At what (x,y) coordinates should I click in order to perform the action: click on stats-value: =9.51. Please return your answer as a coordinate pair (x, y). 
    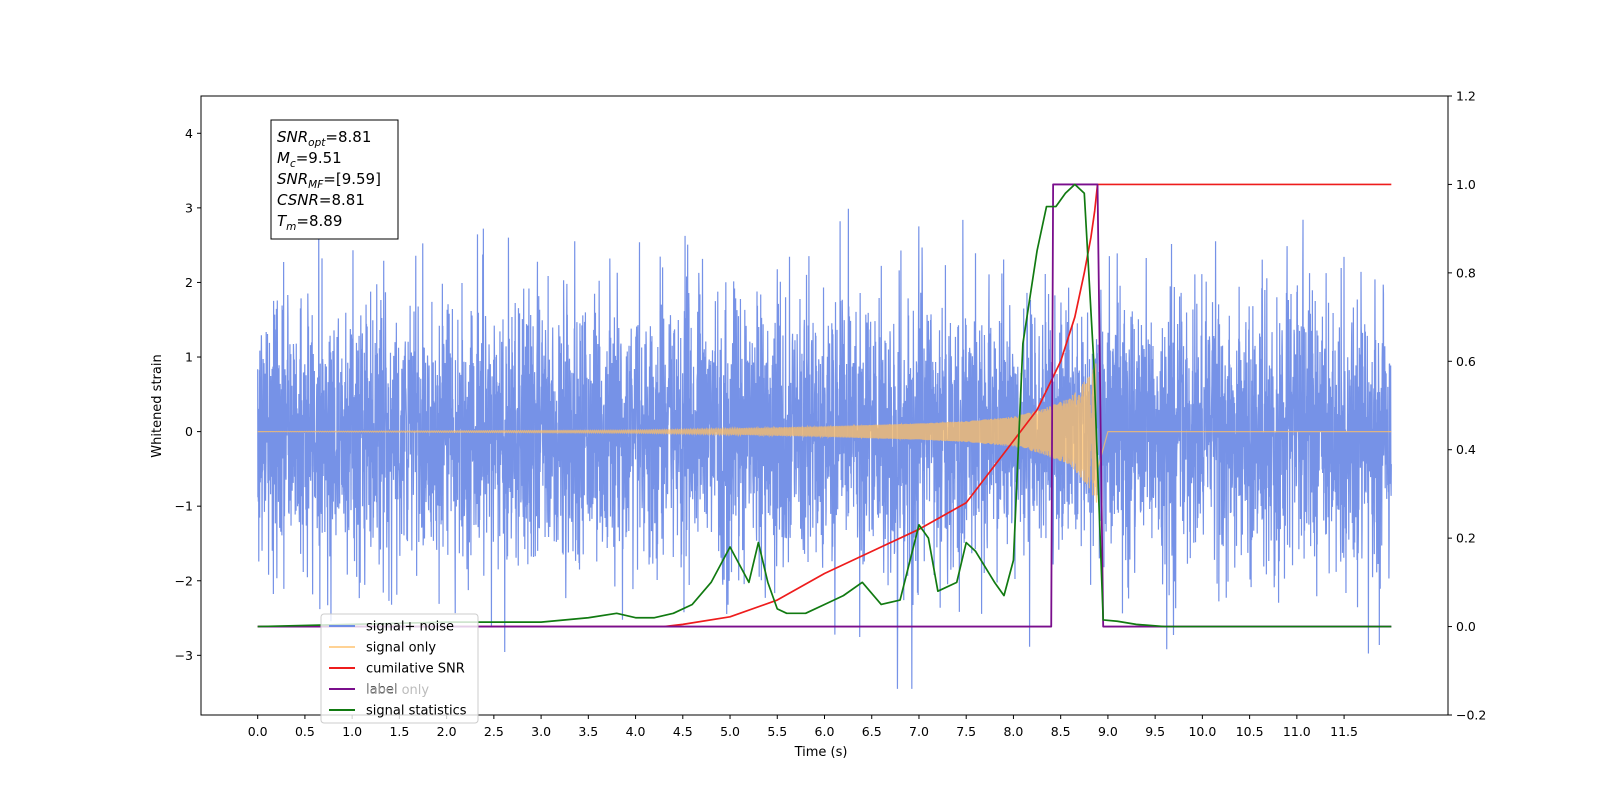
    Looking at the image, I should click on (319, 158).